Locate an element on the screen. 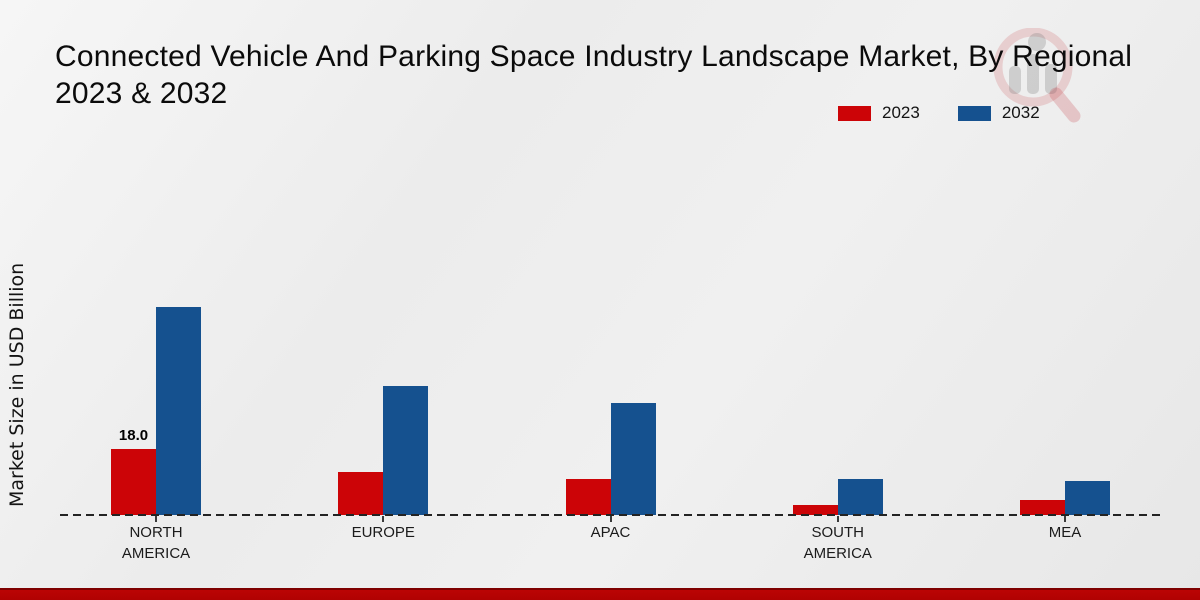  bar-2032-europe is located at coordinates (406, 450).